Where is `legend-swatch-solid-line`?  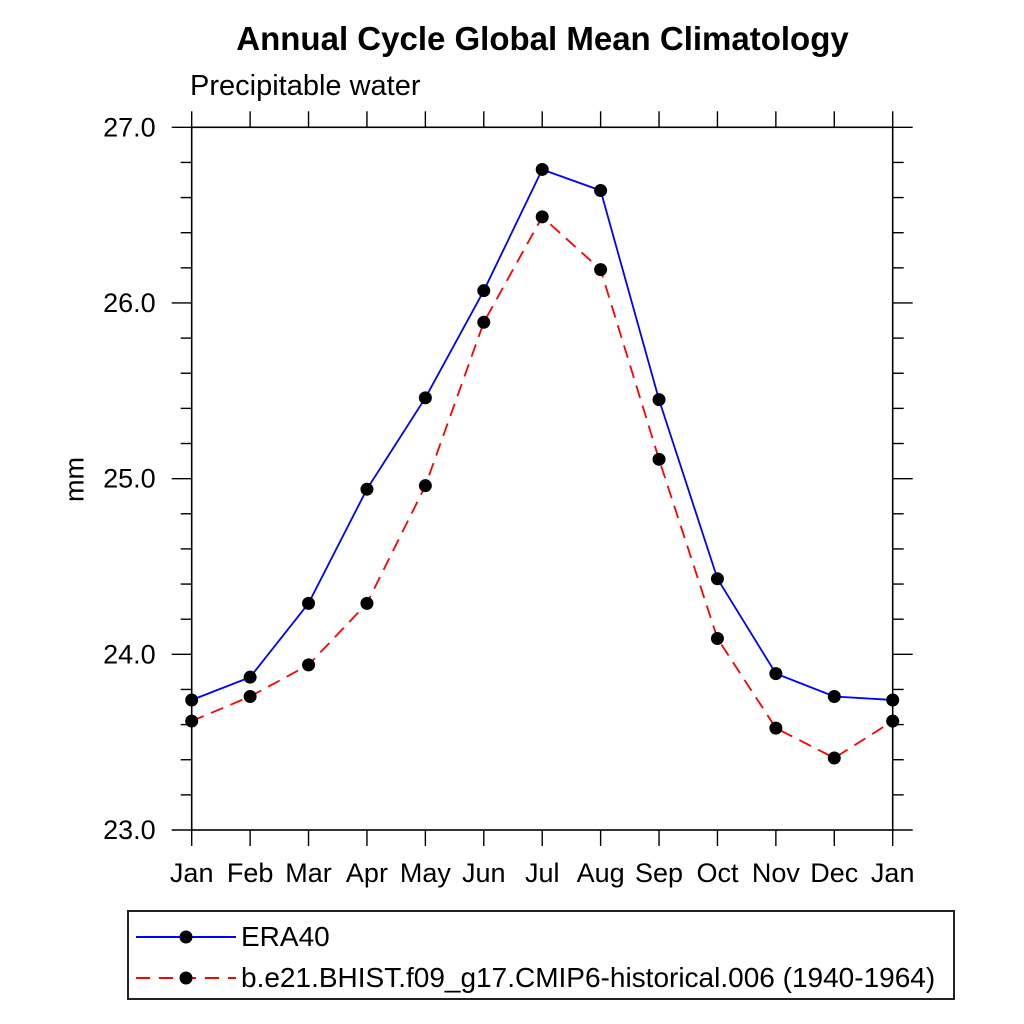 legend-swatch-solid-line is located at coordinates (186, 937).